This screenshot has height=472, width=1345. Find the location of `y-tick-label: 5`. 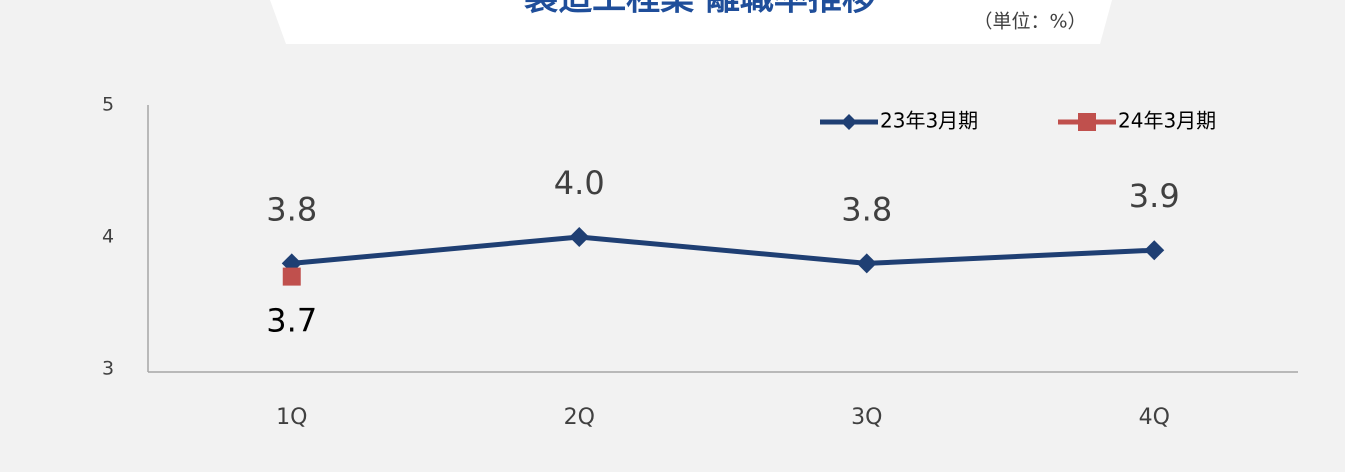

y-tick-label: 5 is located at coordinates (108, 105).